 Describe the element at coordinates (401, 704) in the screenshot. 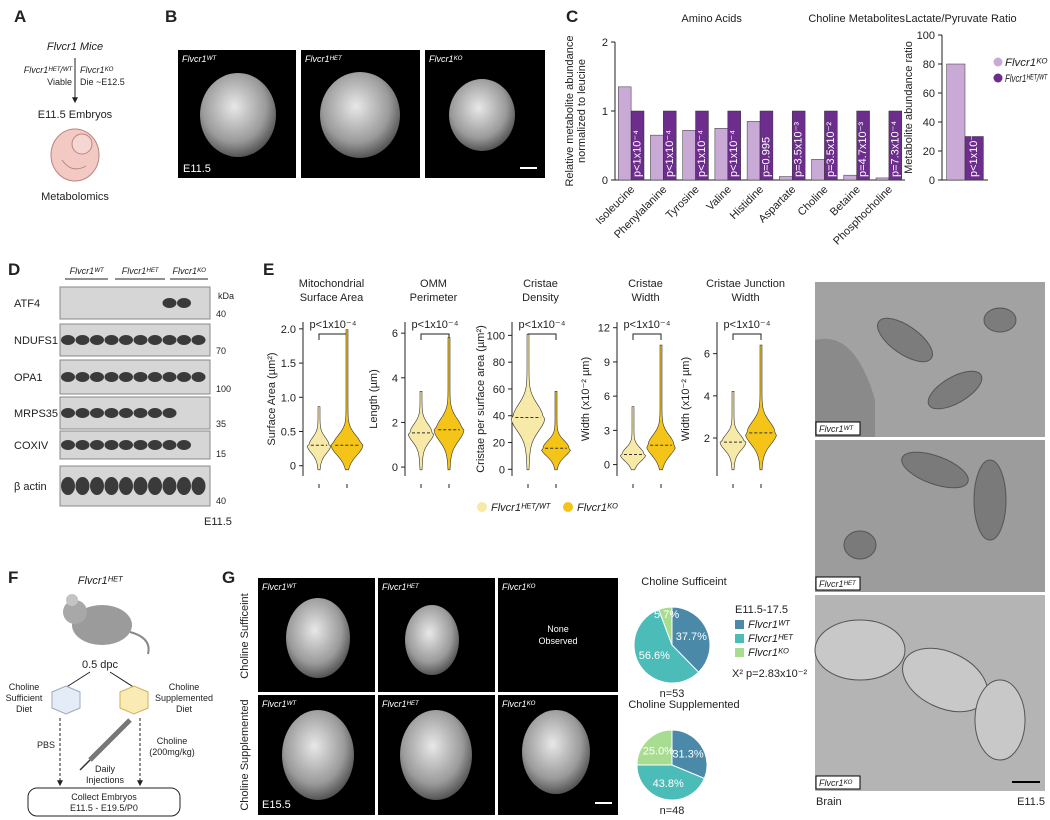

I see `image-label: Flvcr1ᴴᴱᵀ` at that location.